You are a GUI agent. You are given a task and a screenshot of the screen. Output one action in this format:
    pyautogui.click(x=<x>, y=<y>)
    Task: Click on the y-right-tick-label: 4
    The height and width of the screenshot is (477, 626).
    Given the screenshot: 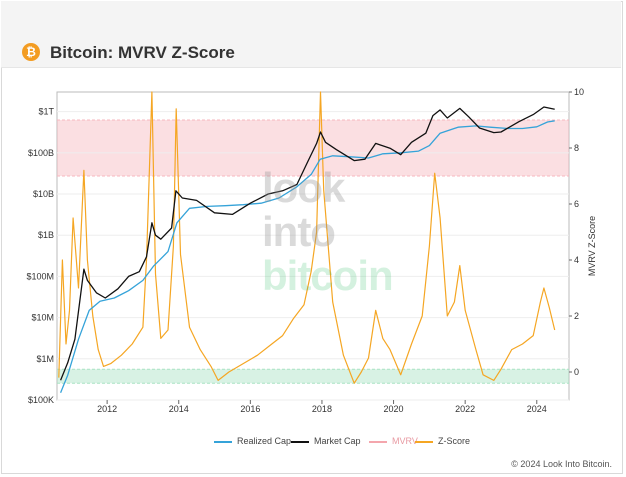 What is the action you would take?
    pyautogui.click(x=576, y=260)
    